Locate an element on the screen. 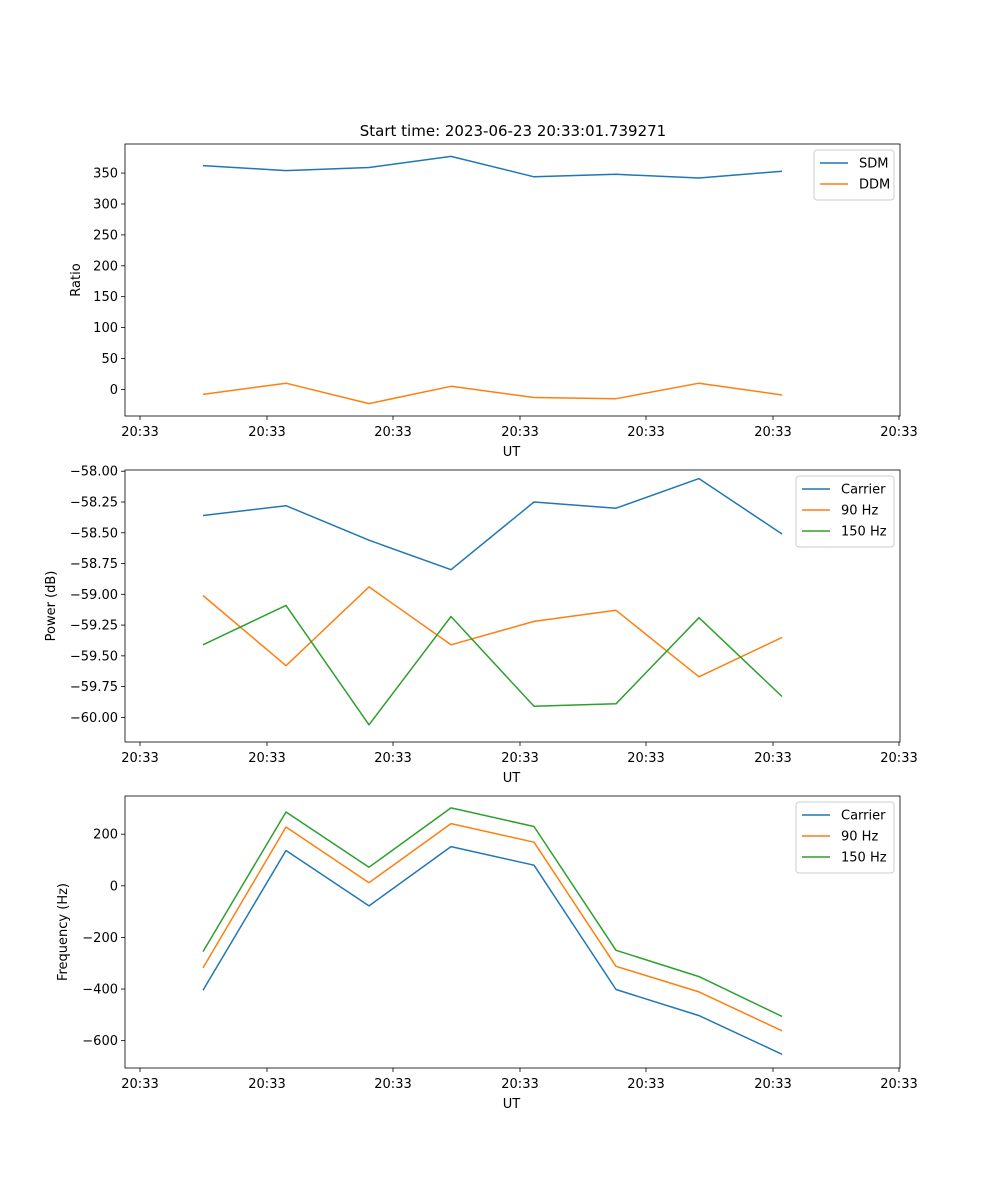  y-tick-label: −600 is located at coordinates (100, 1041).